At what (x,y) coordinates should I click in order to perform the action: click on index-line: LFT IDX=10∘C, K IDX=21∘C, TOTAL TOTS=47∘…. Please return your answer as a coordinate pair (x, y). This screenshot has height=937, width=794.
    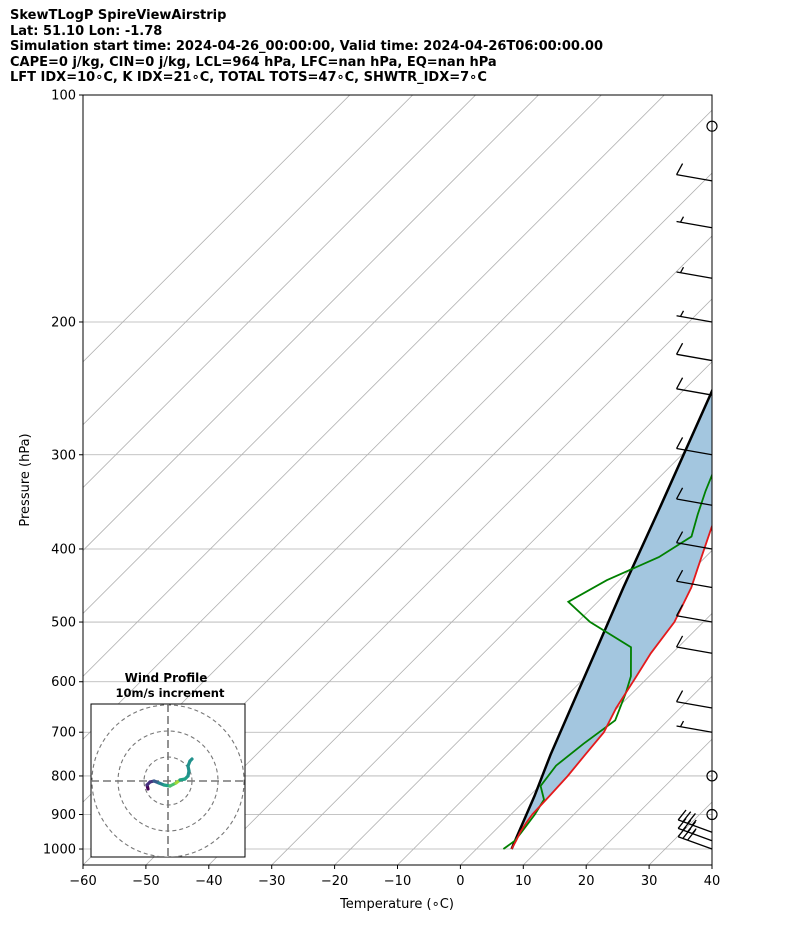
    Looking at the image, I should click on (248, 78).